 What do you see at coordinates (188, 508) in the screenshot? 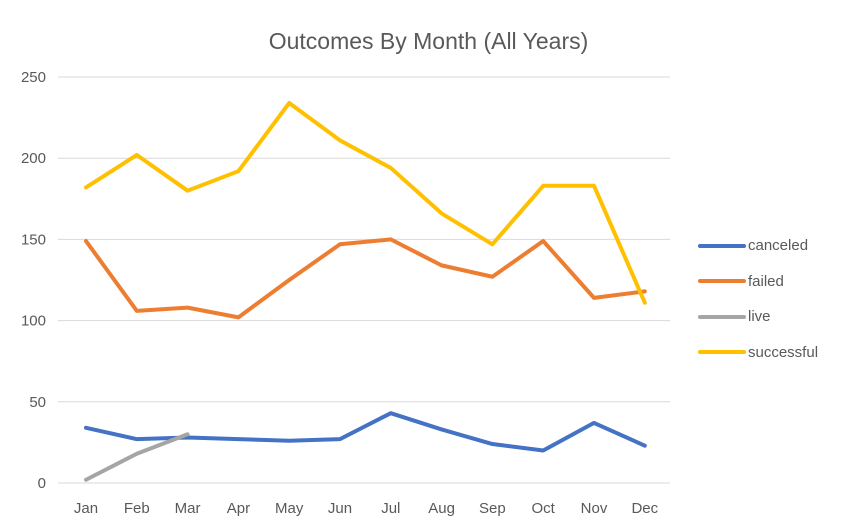
I see `x-tick-label: Mar` at bounding box center [188, 508].